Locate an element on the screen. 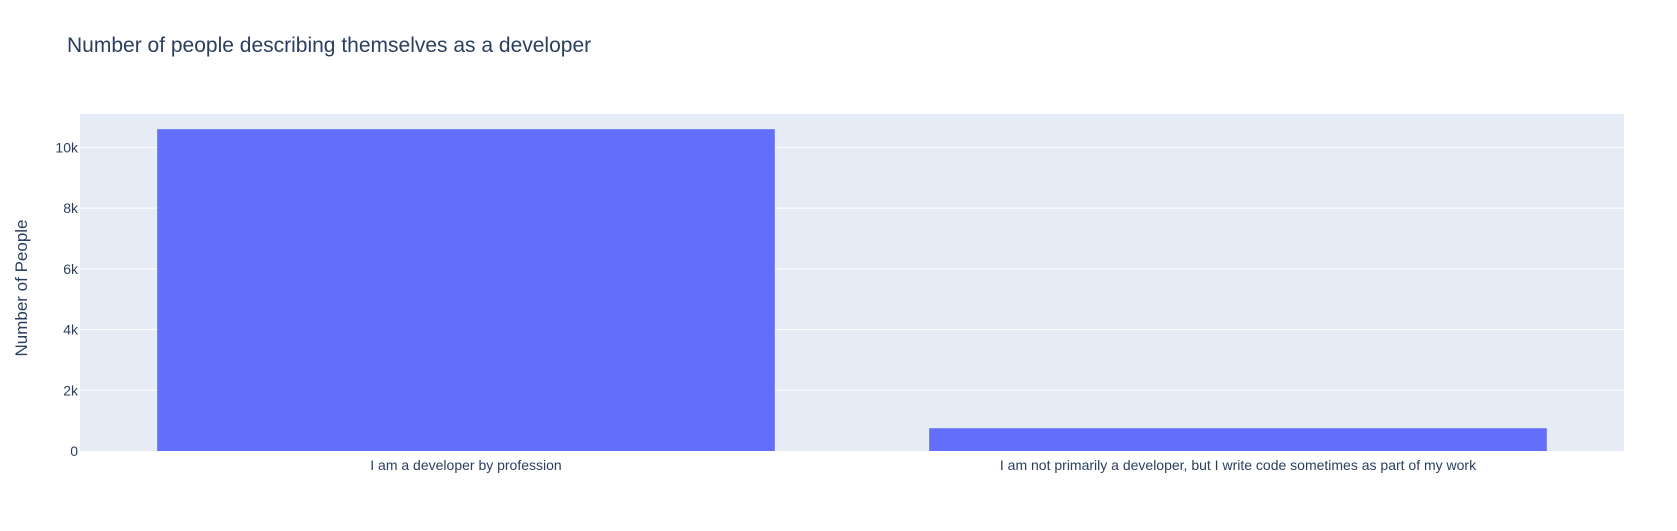 The image size is (1677, 531). y-tick-label: 2k is located at coordinates (71, 390).